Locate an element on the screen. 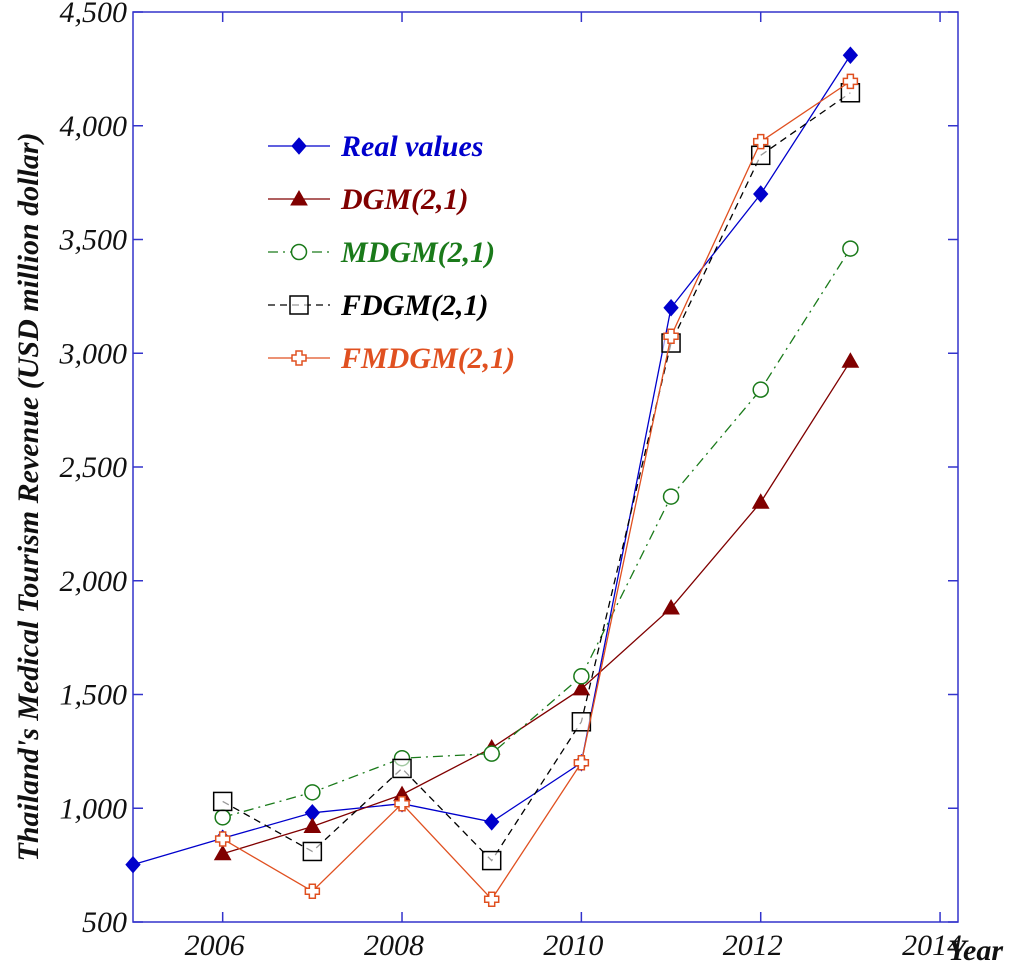  legend-label: MDGM(2,1) is located at coordinates (417, 252).